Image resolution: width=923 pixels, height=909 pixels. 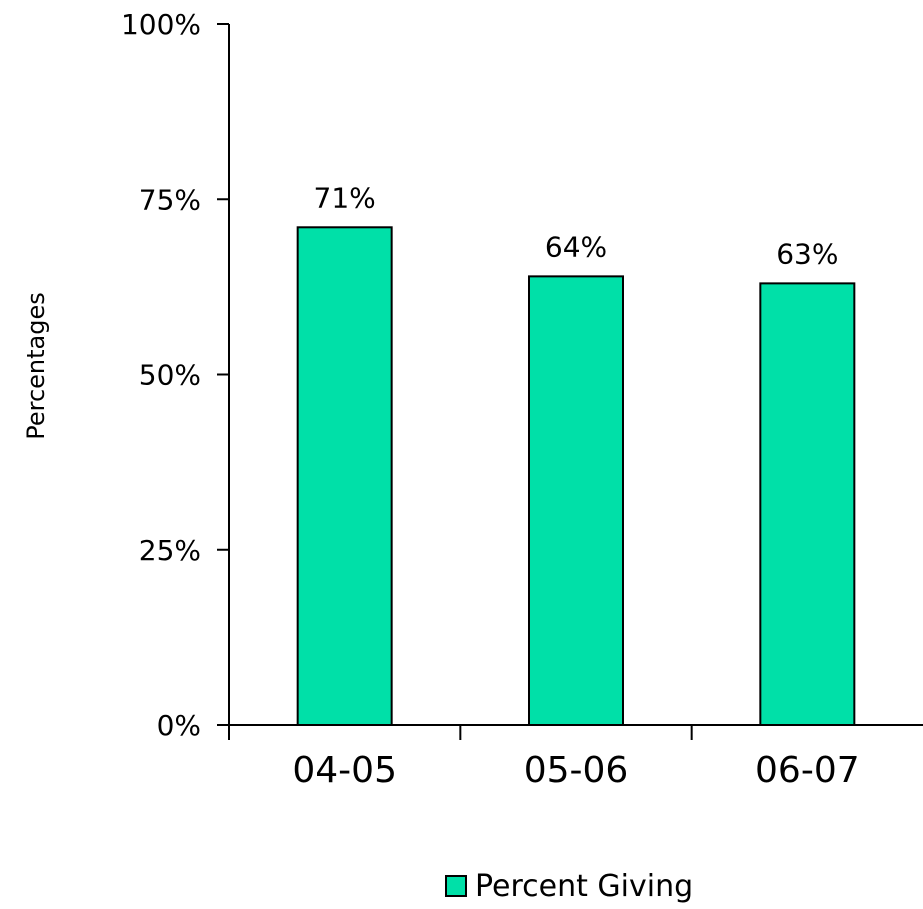 What do you see at coordinates (170, 375) in the screenshot?
I see `y-tick-label: 50%` at bounding box center [170, 375].